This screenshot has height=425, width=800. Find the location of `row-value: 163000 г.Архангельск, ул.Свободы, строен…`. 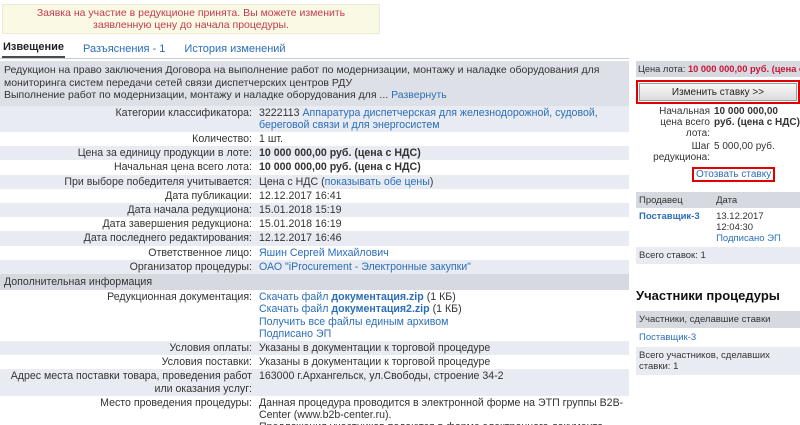

row-value: 163000 г.Архангельск, ул.Свободы, строен… is located at coordinates (381, 376).